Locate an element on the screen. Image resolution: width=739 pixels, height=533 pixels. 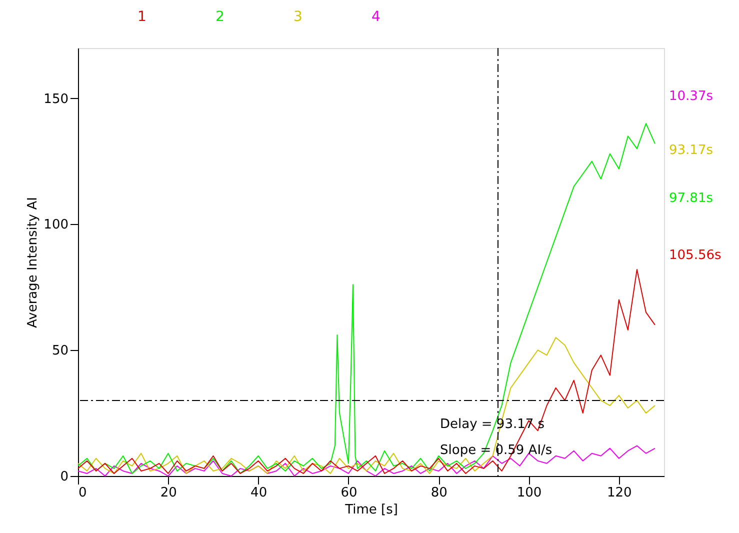
x-tick-label: 60 is located at coordinates (349, 493).